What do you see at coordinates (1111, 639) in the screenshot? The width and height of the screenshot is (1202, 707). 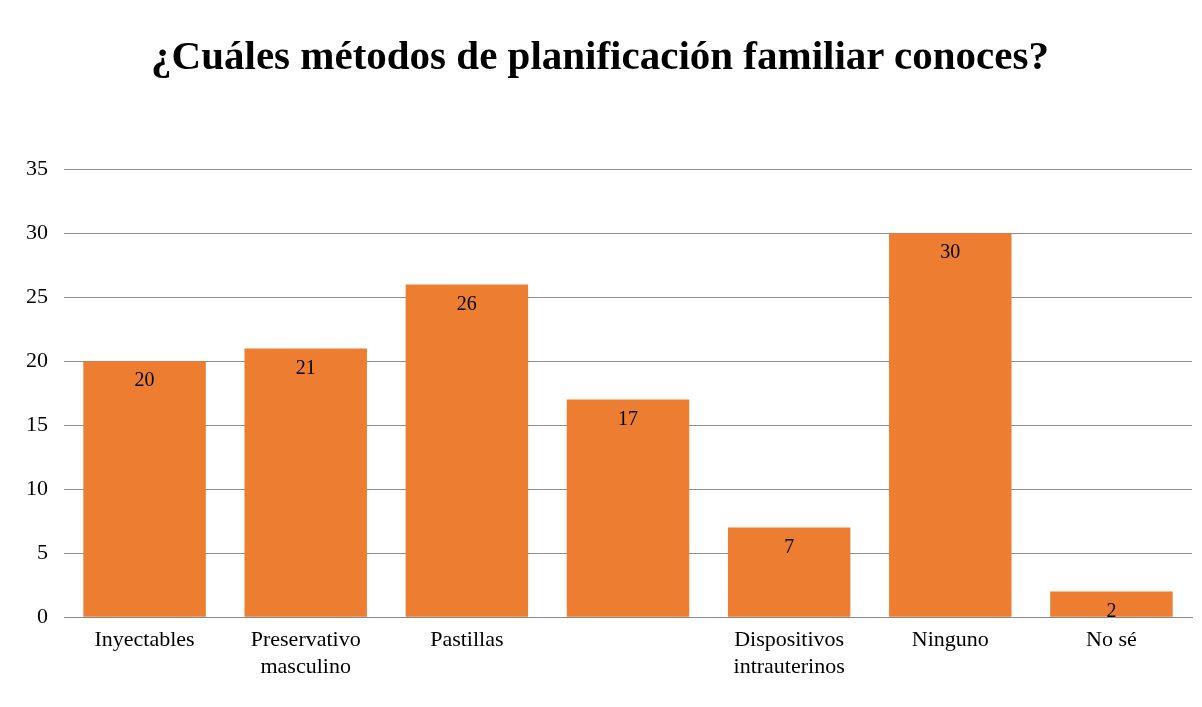 I see `x-tick-label: No sé` at bounding box center [1111, 639].